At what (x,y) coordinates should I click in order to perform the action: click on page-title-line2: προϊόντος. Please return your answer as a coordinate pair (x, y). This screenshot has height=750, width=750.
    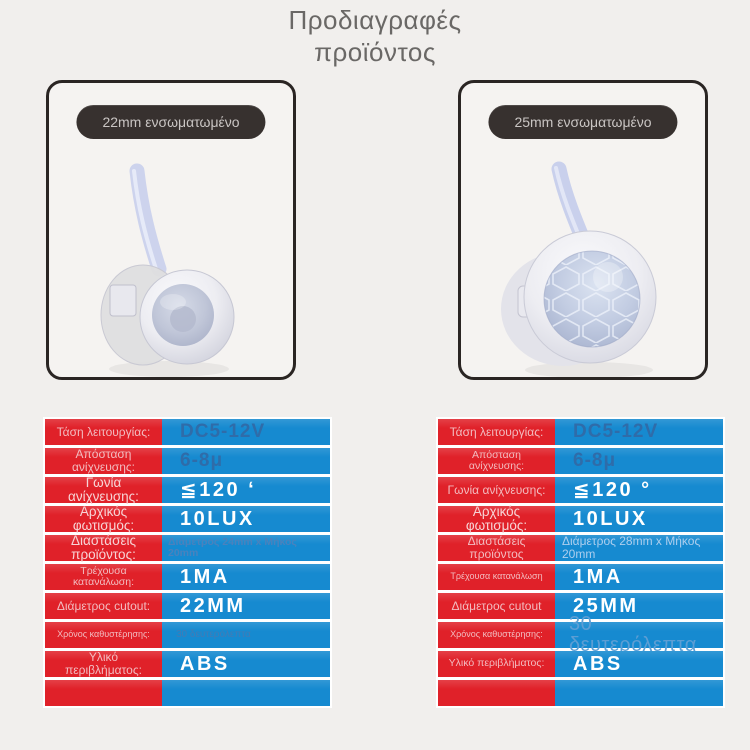
    Looking at the image, I should click on (375, 51).